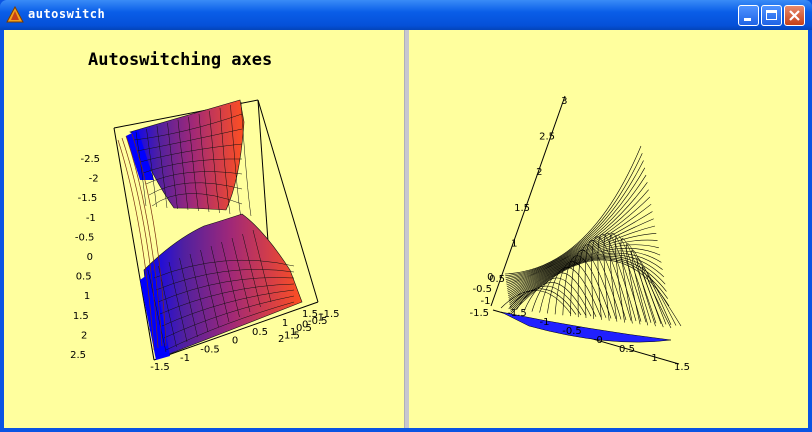 This screenshot has width=812, height=432. Describe the element at coordinates (90, 159) in the screenshot. I see `z-tick-label: -2.5` at that location.